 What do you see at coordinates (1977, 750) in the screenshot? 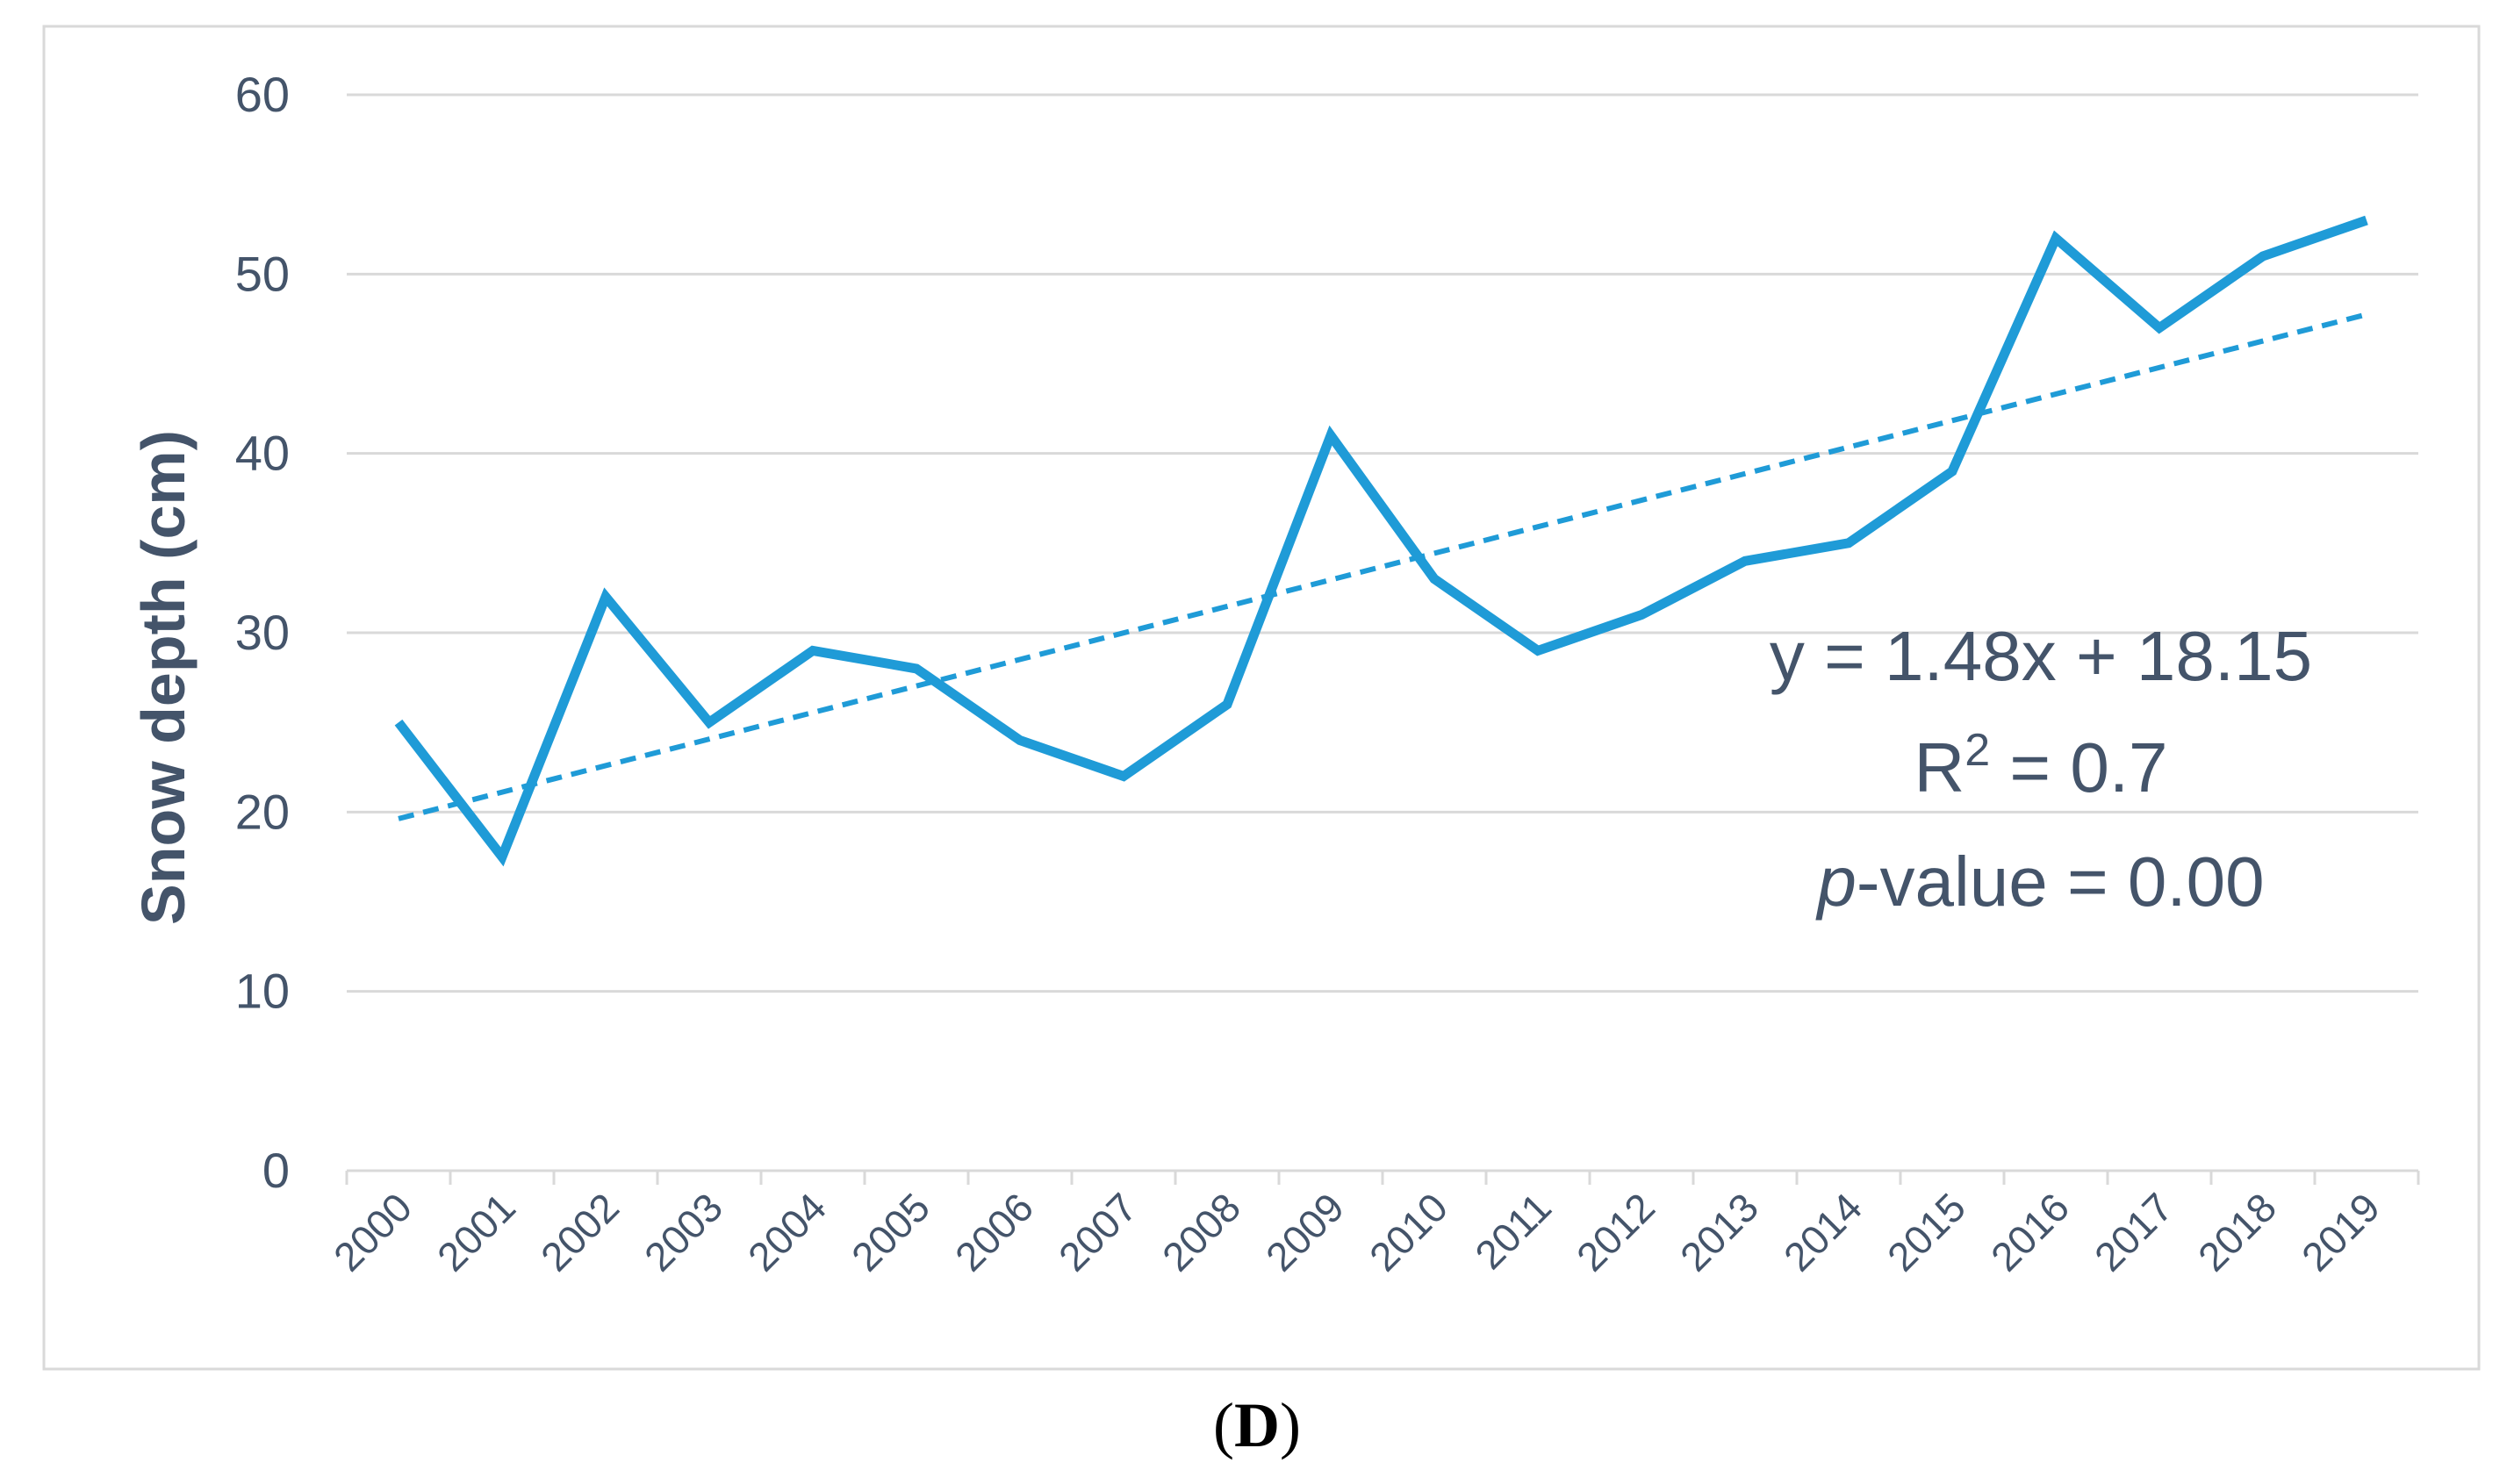
I see `r-squared-superscript: 2` at bounding box center [1977, 750].